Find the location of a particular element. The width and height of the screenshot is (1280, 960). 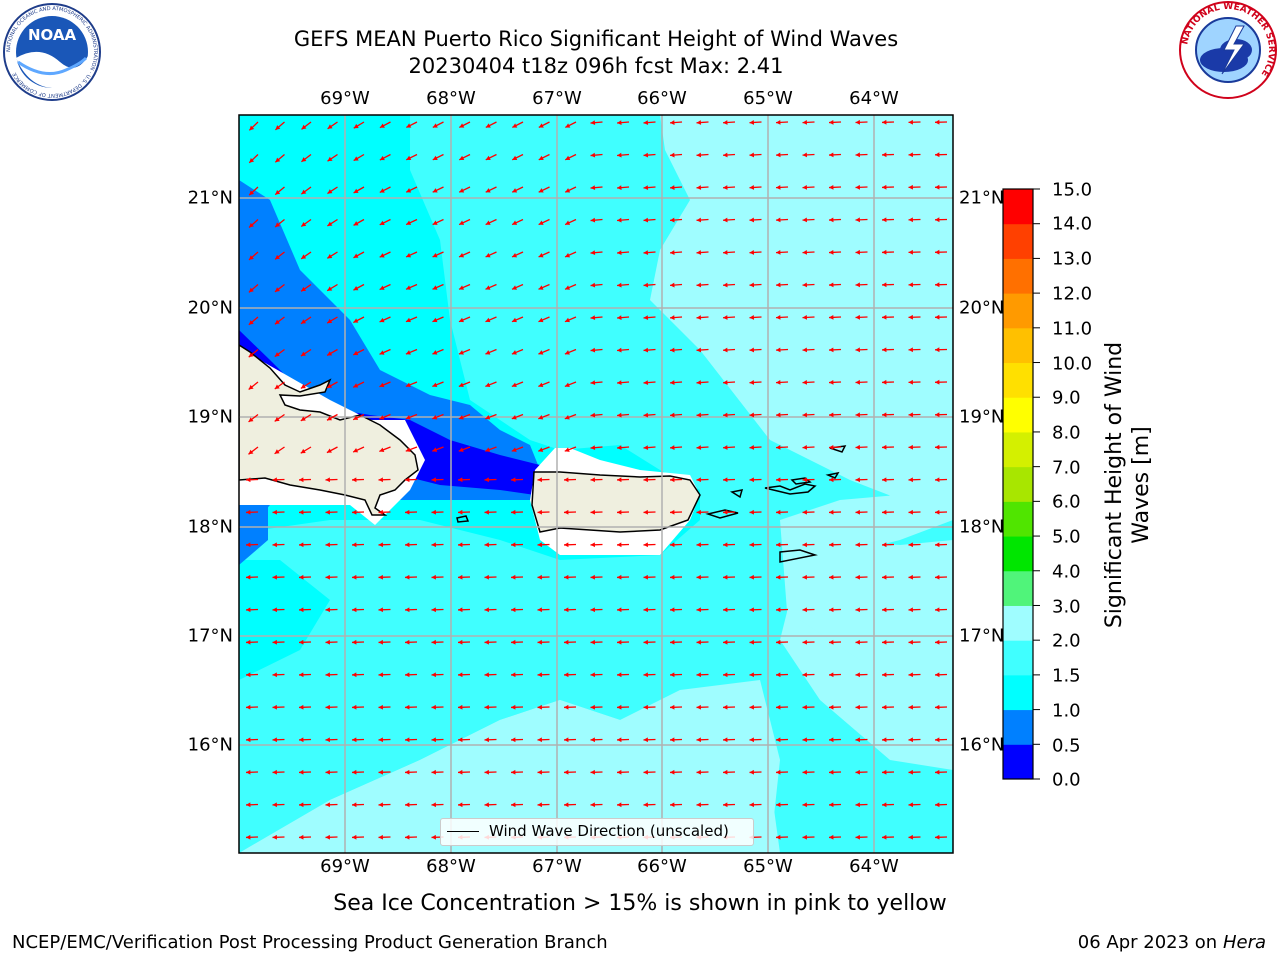

colorbar-tick: 13.0 is located at coordinates (1072, 259).